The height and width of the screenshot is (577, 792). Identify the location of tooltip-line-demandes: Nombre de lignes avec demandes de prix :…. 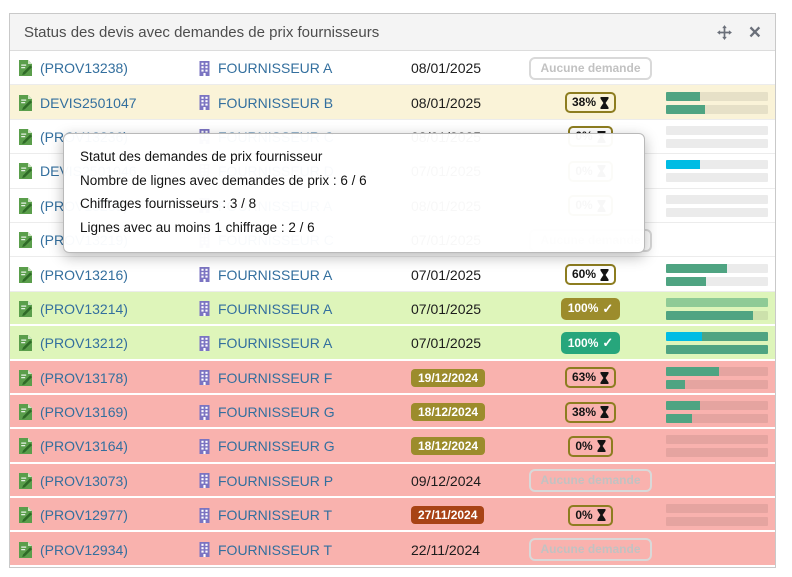
(223, 180).